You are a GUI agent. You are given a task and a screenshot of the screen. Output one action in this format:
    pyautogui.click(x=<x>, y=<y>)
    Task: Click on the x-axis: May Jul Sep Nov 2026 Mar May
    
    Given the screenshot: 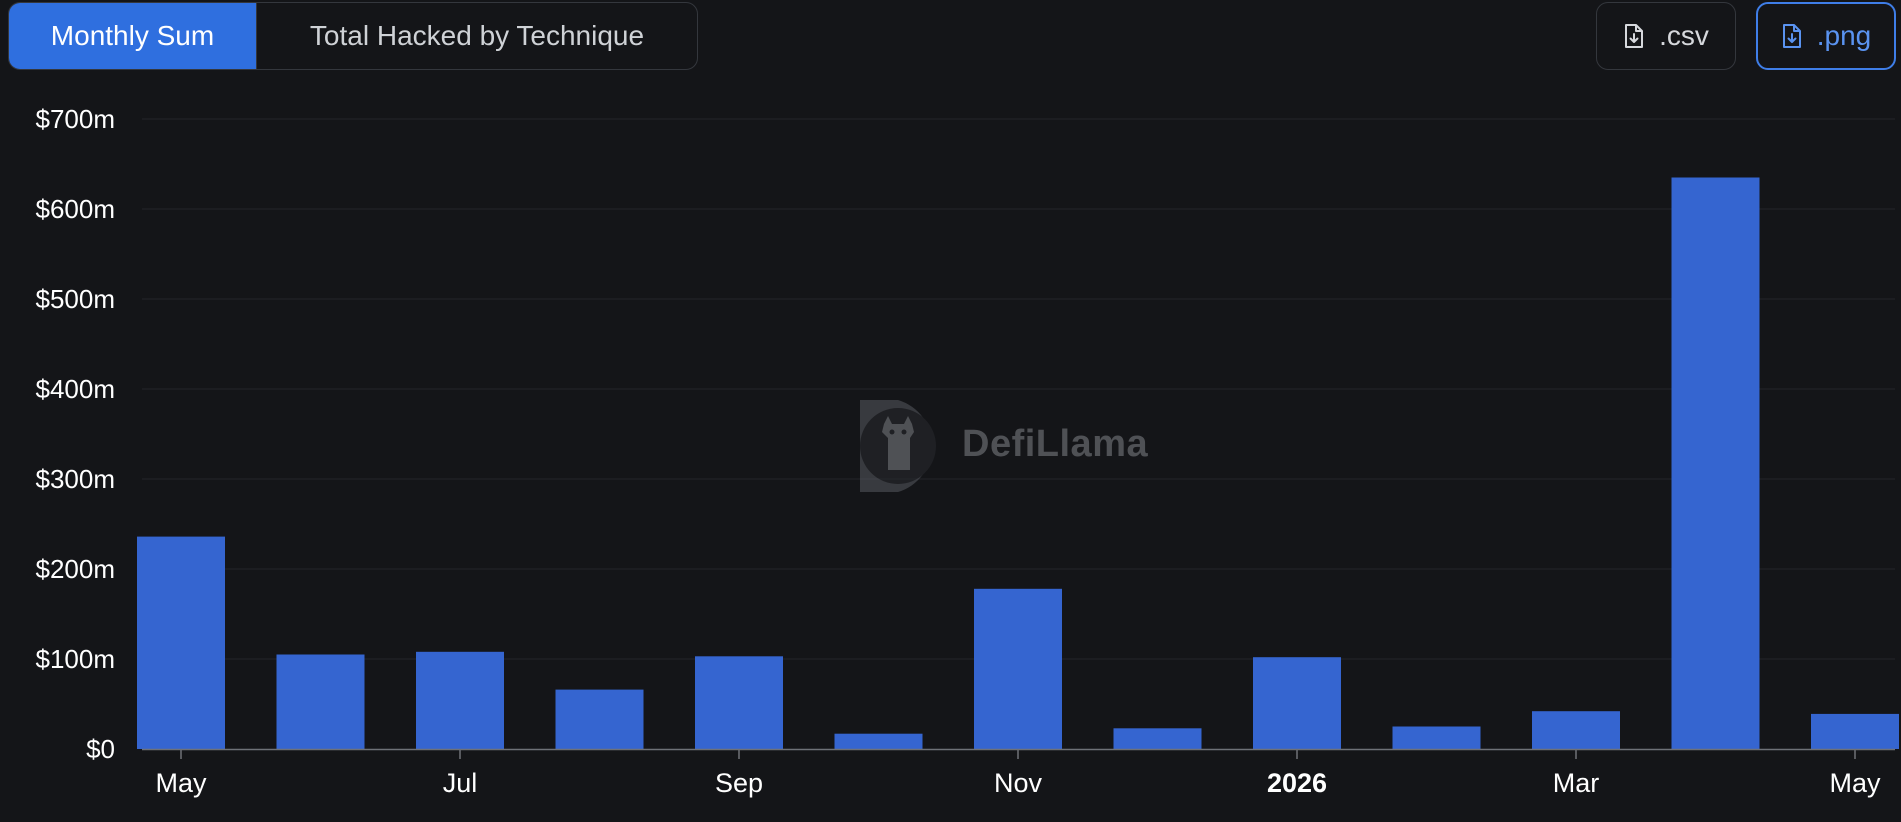 What is the action you would take?
    pyautogui.click(x=1018, y=773)
    